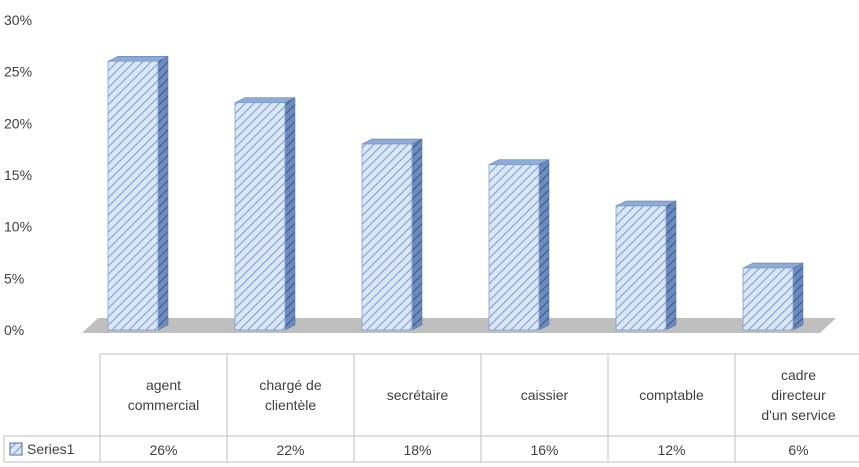 This screenshot has width=859, height=467. Describe the element at coordinates (14, 278) in the screenshot. I see `y-tick-label: 5%` at that location.